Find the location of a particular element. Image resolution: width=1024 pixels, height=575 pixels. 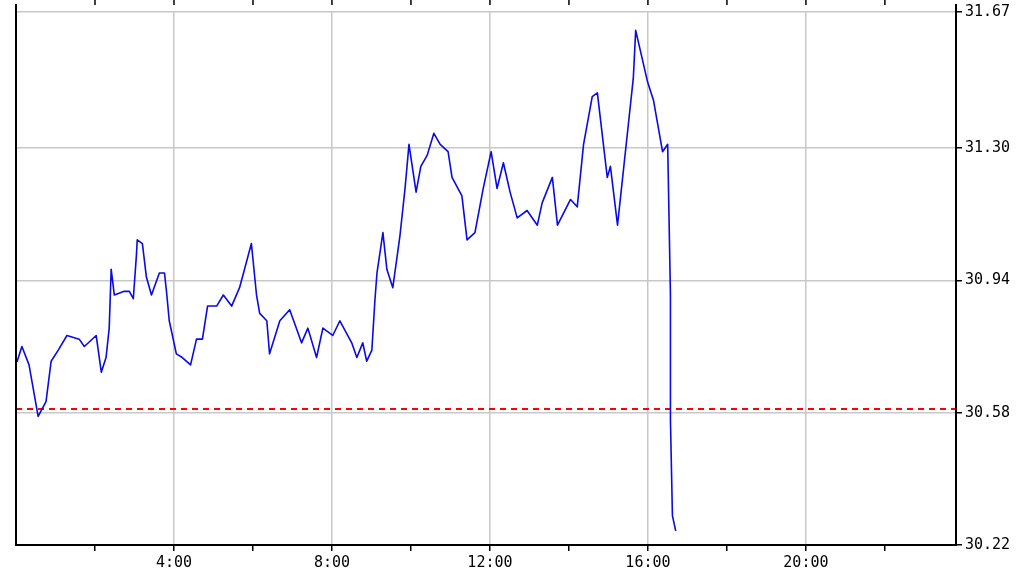

x-tick-label: 20:00 is located at coordinates (806, 561).